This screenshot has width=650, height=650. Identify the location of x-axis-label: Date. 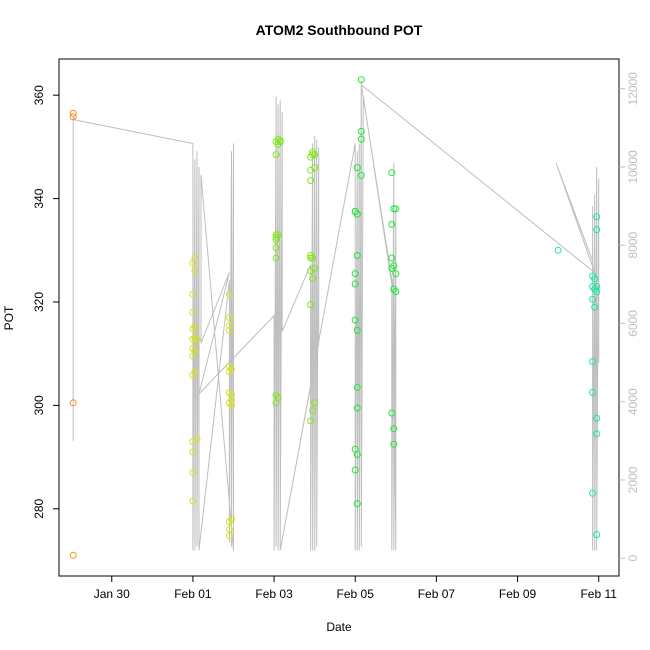
(339, 627).